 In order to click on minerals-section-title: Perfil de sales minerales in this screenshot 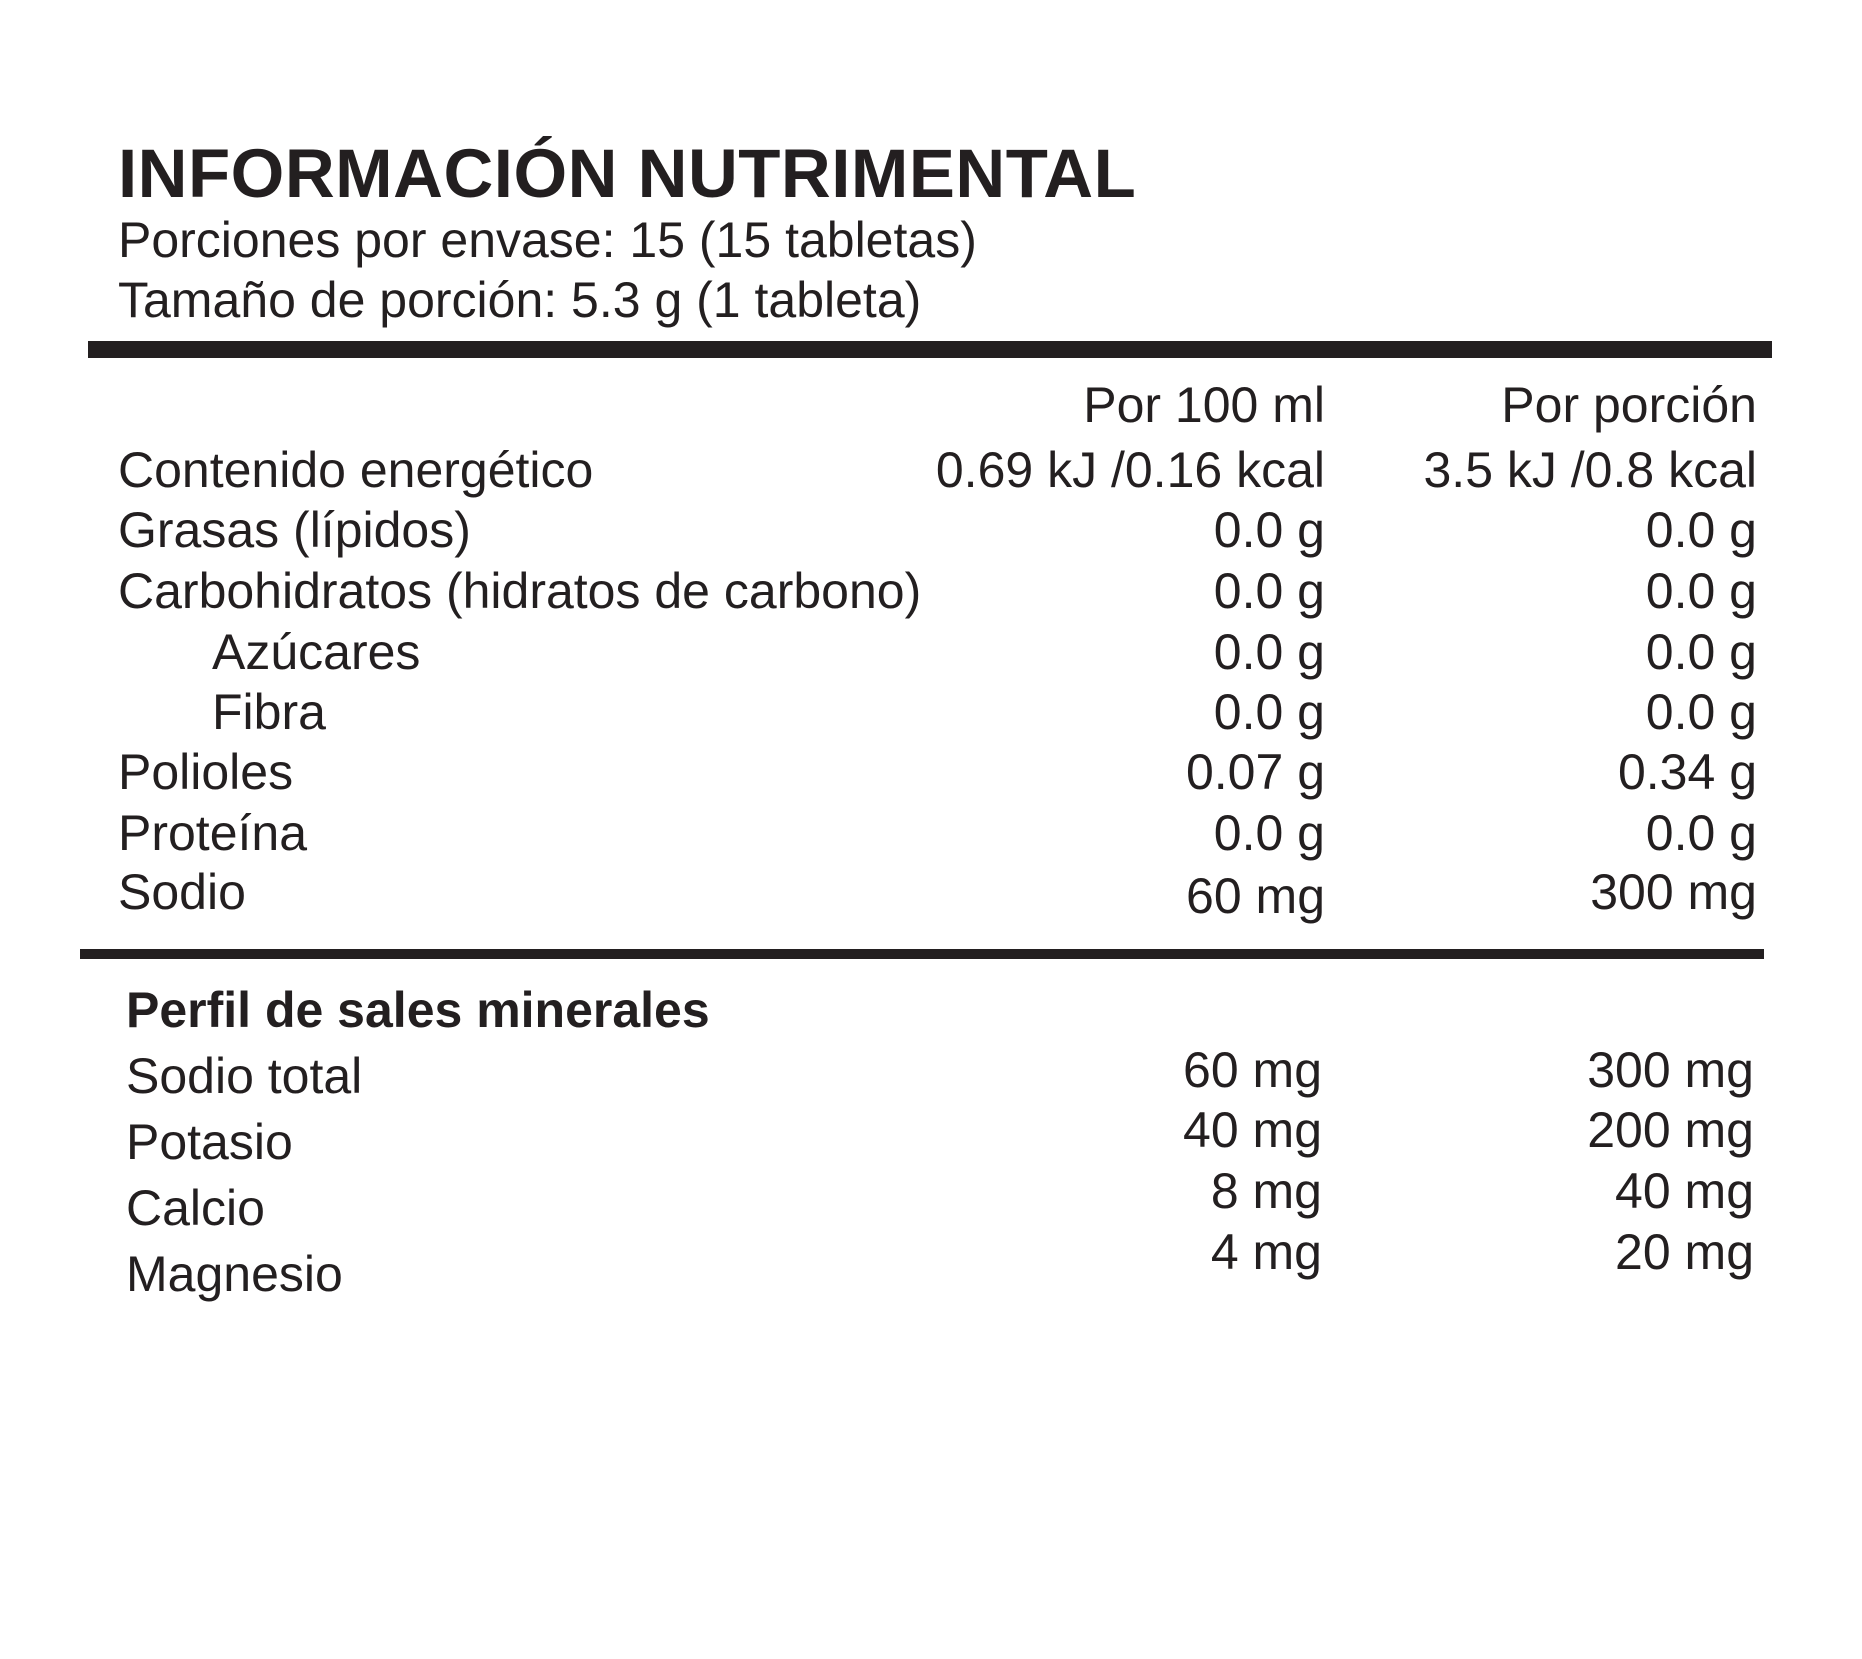, I will do `click(418, 1010)`.